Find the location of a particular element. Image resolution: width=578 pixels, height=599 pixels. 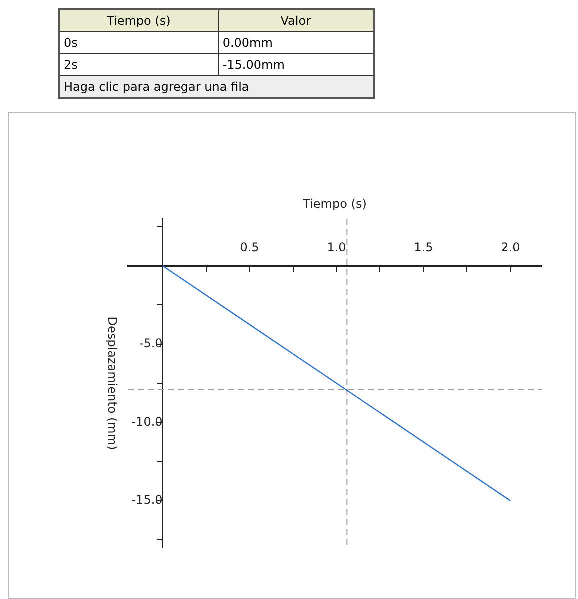

y-tick-label: -15.0 is located at coordinates (147, 500).